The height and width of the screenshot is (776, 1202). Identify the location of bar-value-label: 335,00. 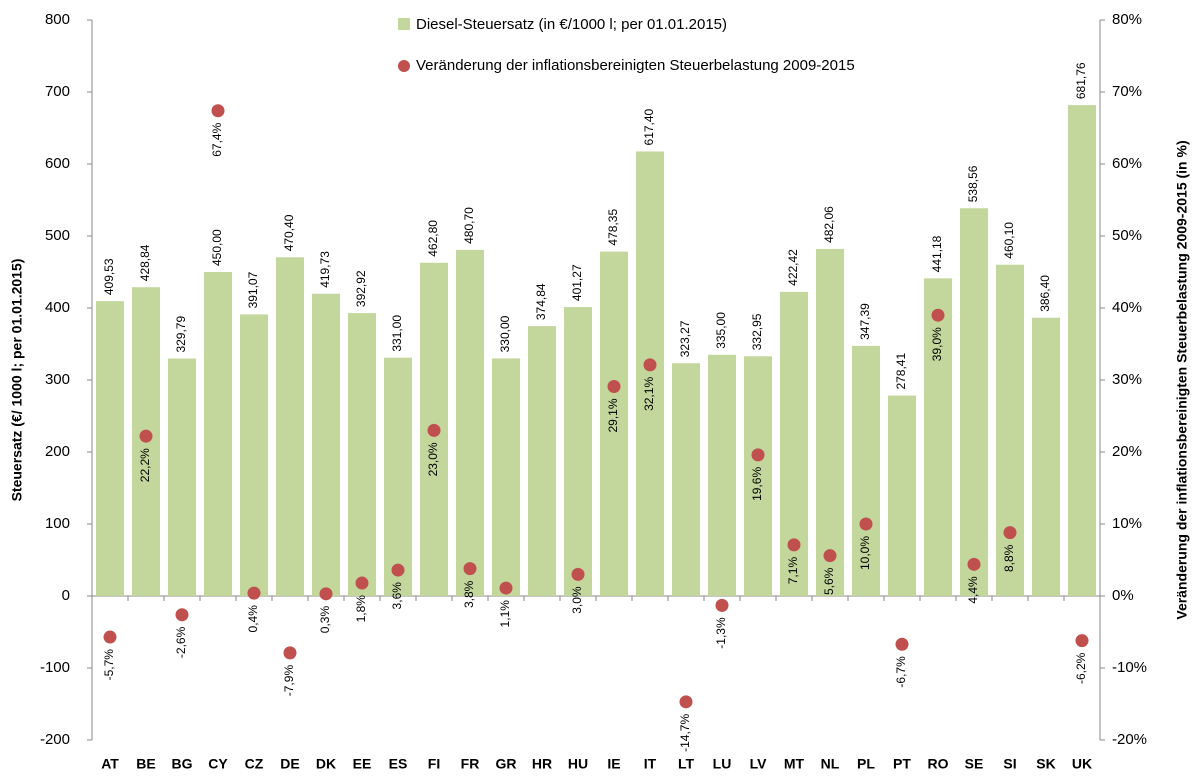
(721, 330).